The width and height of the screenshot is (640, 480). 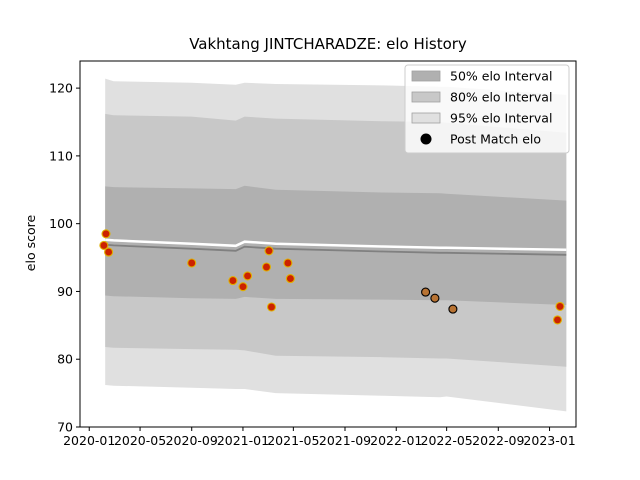 I want to click on legend-label: 80% elo Interval, so click(x=501, y=97).